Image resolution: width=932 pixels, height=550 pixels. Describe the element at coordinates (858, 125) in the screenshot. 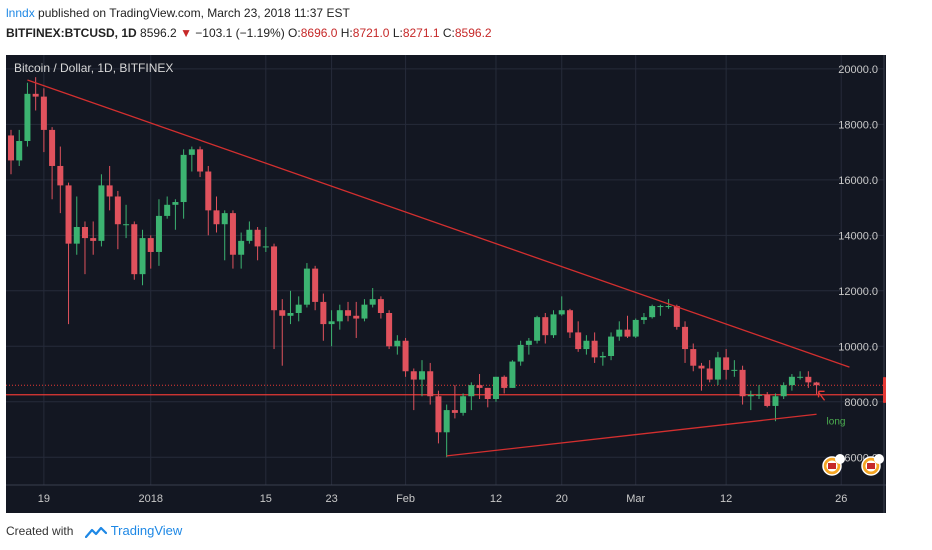

I see `y-tick-label: 18000.0` at that location.